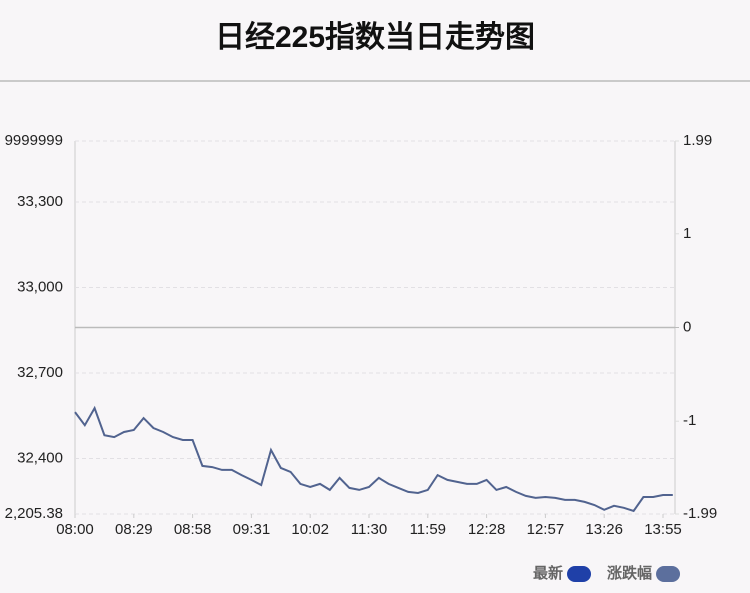  Describe the element at coordinates (687, 233) in the screenshot. I see `y2-tick-label: 1` at that location.